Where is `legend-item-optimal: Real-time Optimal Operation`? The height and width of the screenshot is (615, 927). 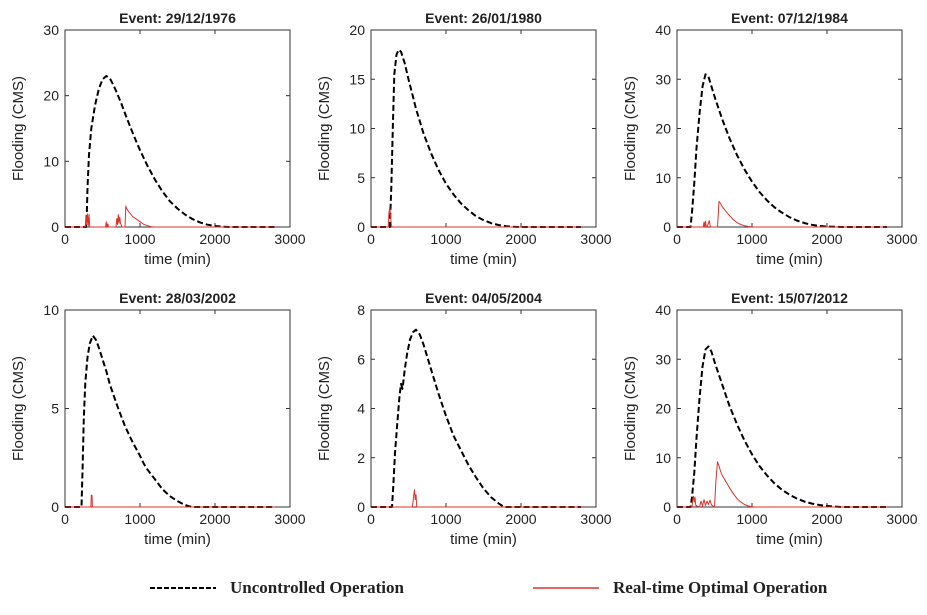 legend-item-optimal: Real-time Optimal Operation is located at coordinates (680, 588).